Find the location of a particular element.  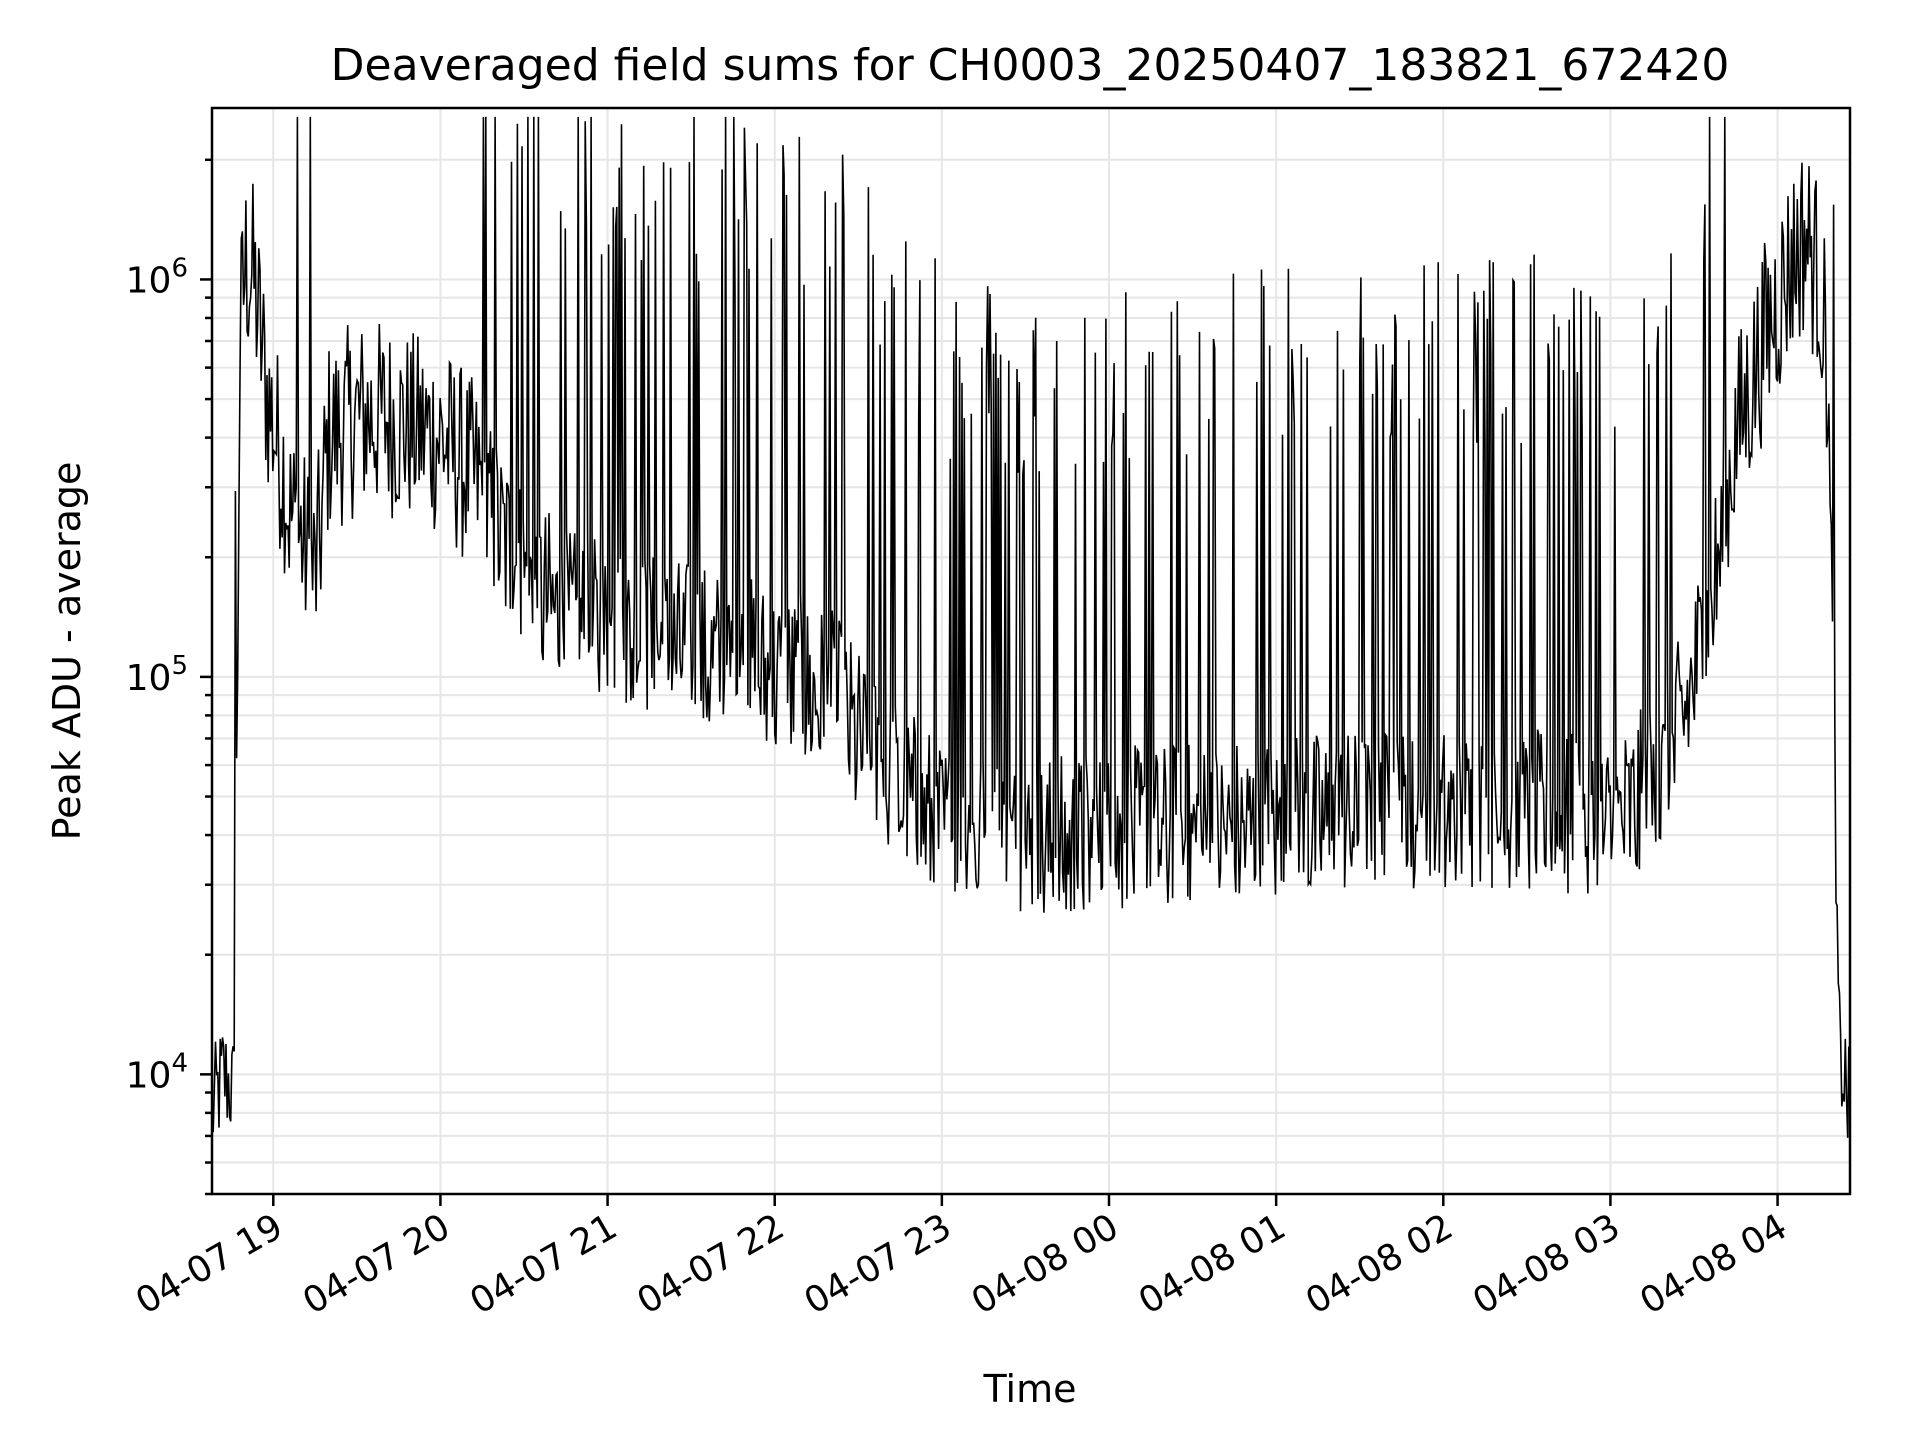

x-tick-label: 04-08 00 is located at coordinates (1045, 1264).